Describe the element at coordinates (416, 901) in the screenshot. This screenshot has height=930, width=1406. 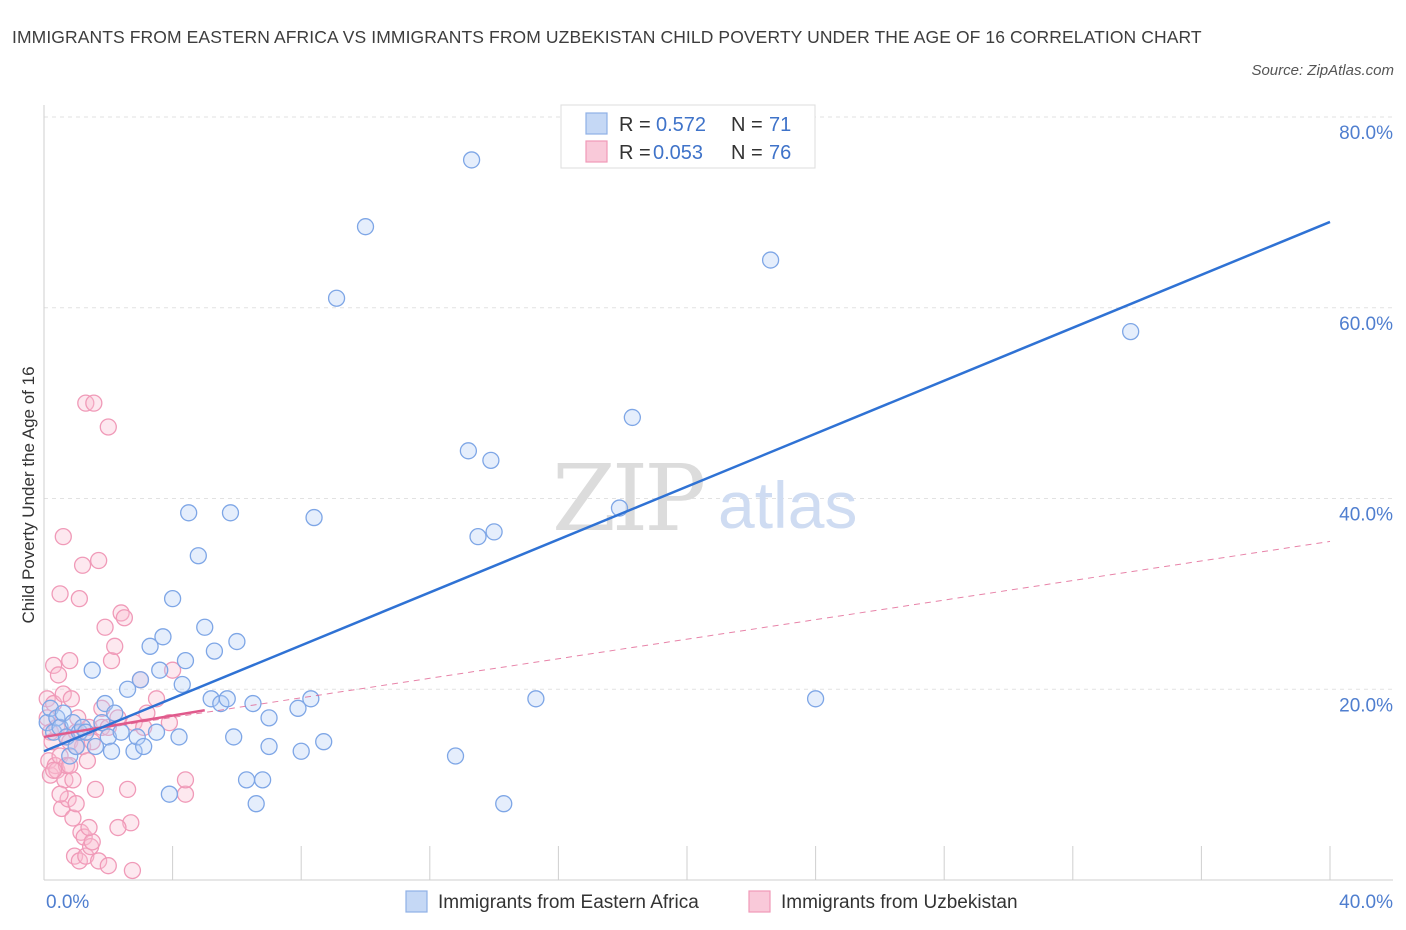
I see `bottom-legend-swatch-eastern-africa` at that location.